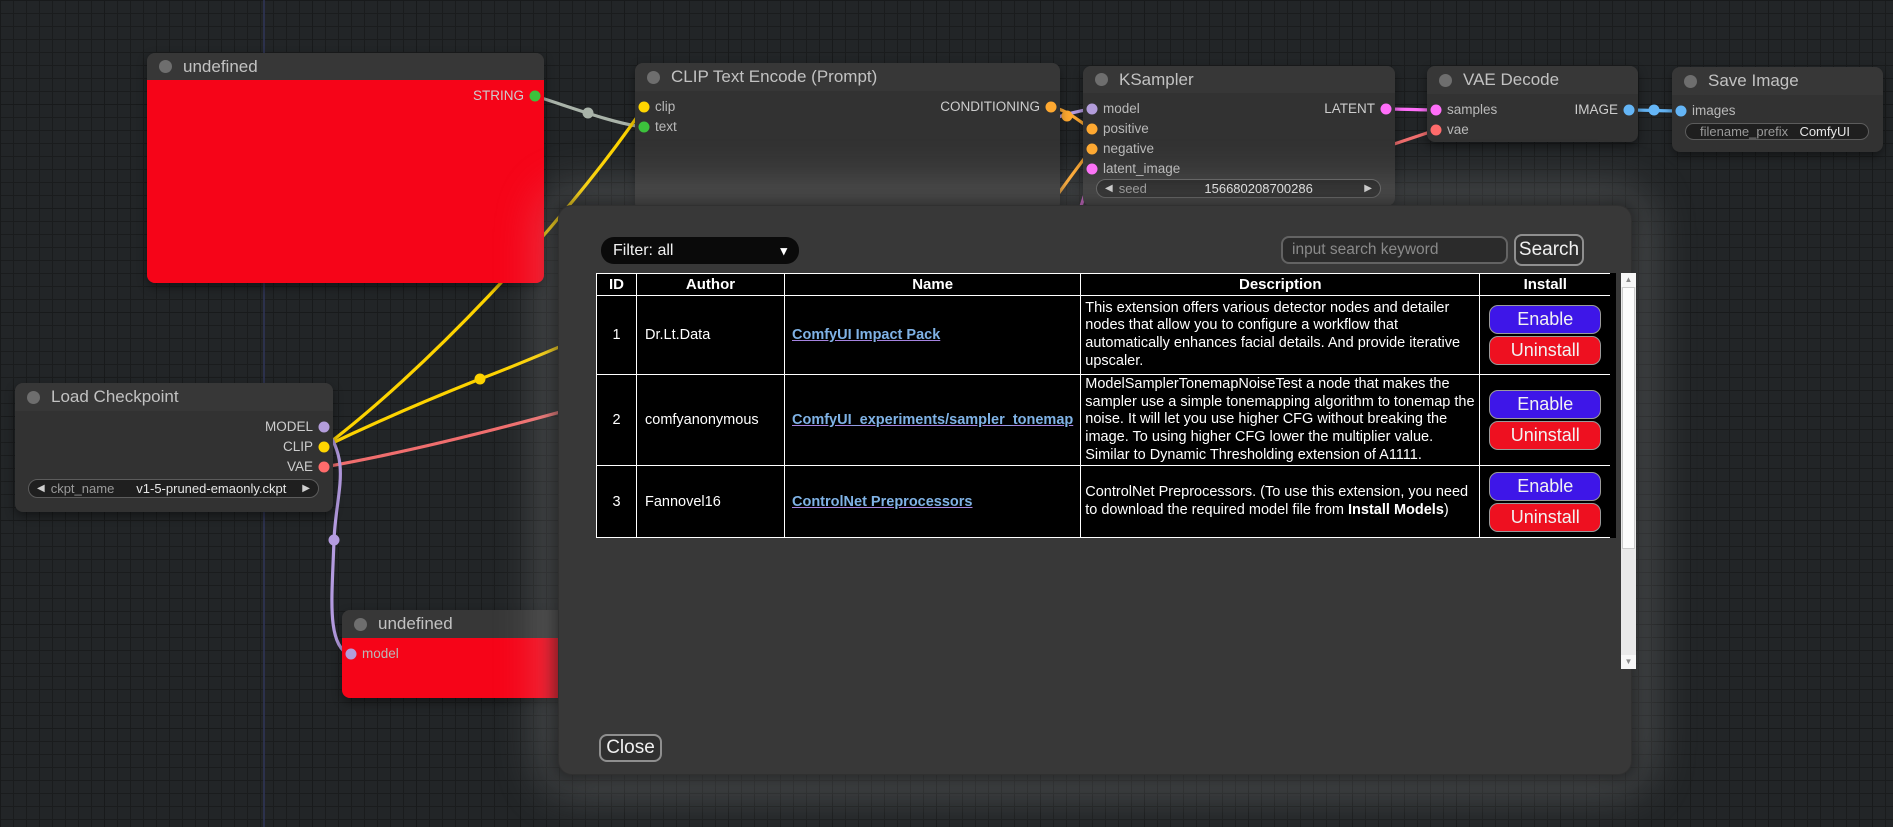  I want to click on input-port-label: latent_image, so click(1142, 168).